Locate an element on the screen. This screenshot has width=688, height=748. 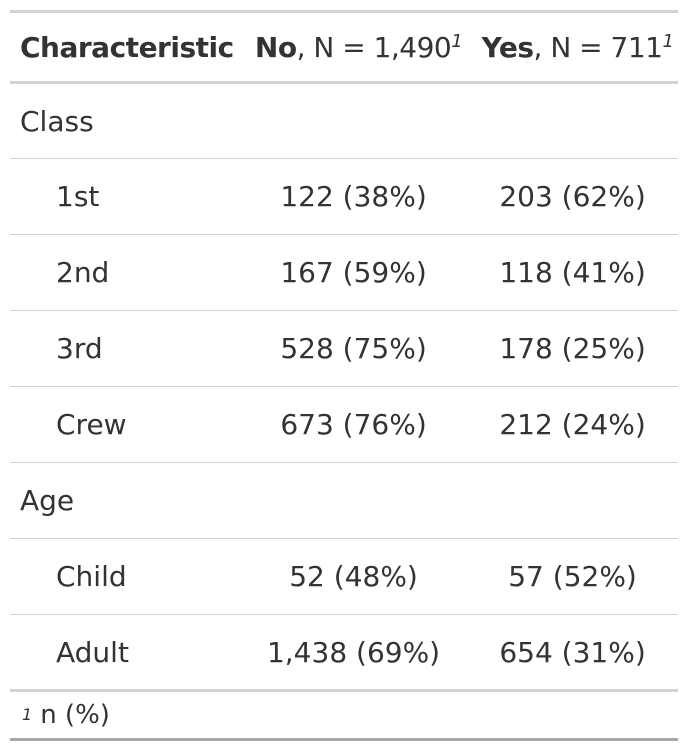
cell-yes: 212 (24%) is located at coordinates (572, 424).